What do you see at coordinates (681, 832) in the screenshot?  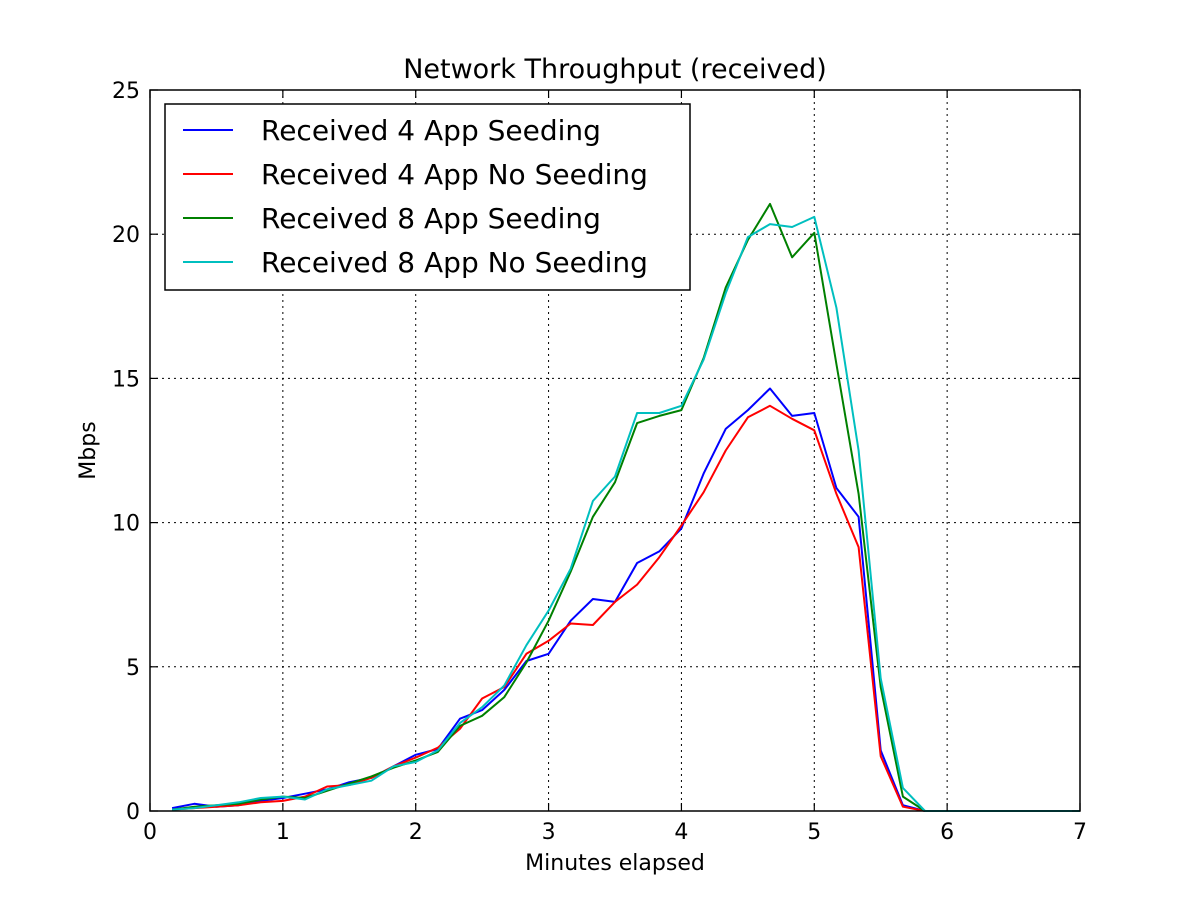 I see `x-tick-label: 4` at bounding box center [681, 832].